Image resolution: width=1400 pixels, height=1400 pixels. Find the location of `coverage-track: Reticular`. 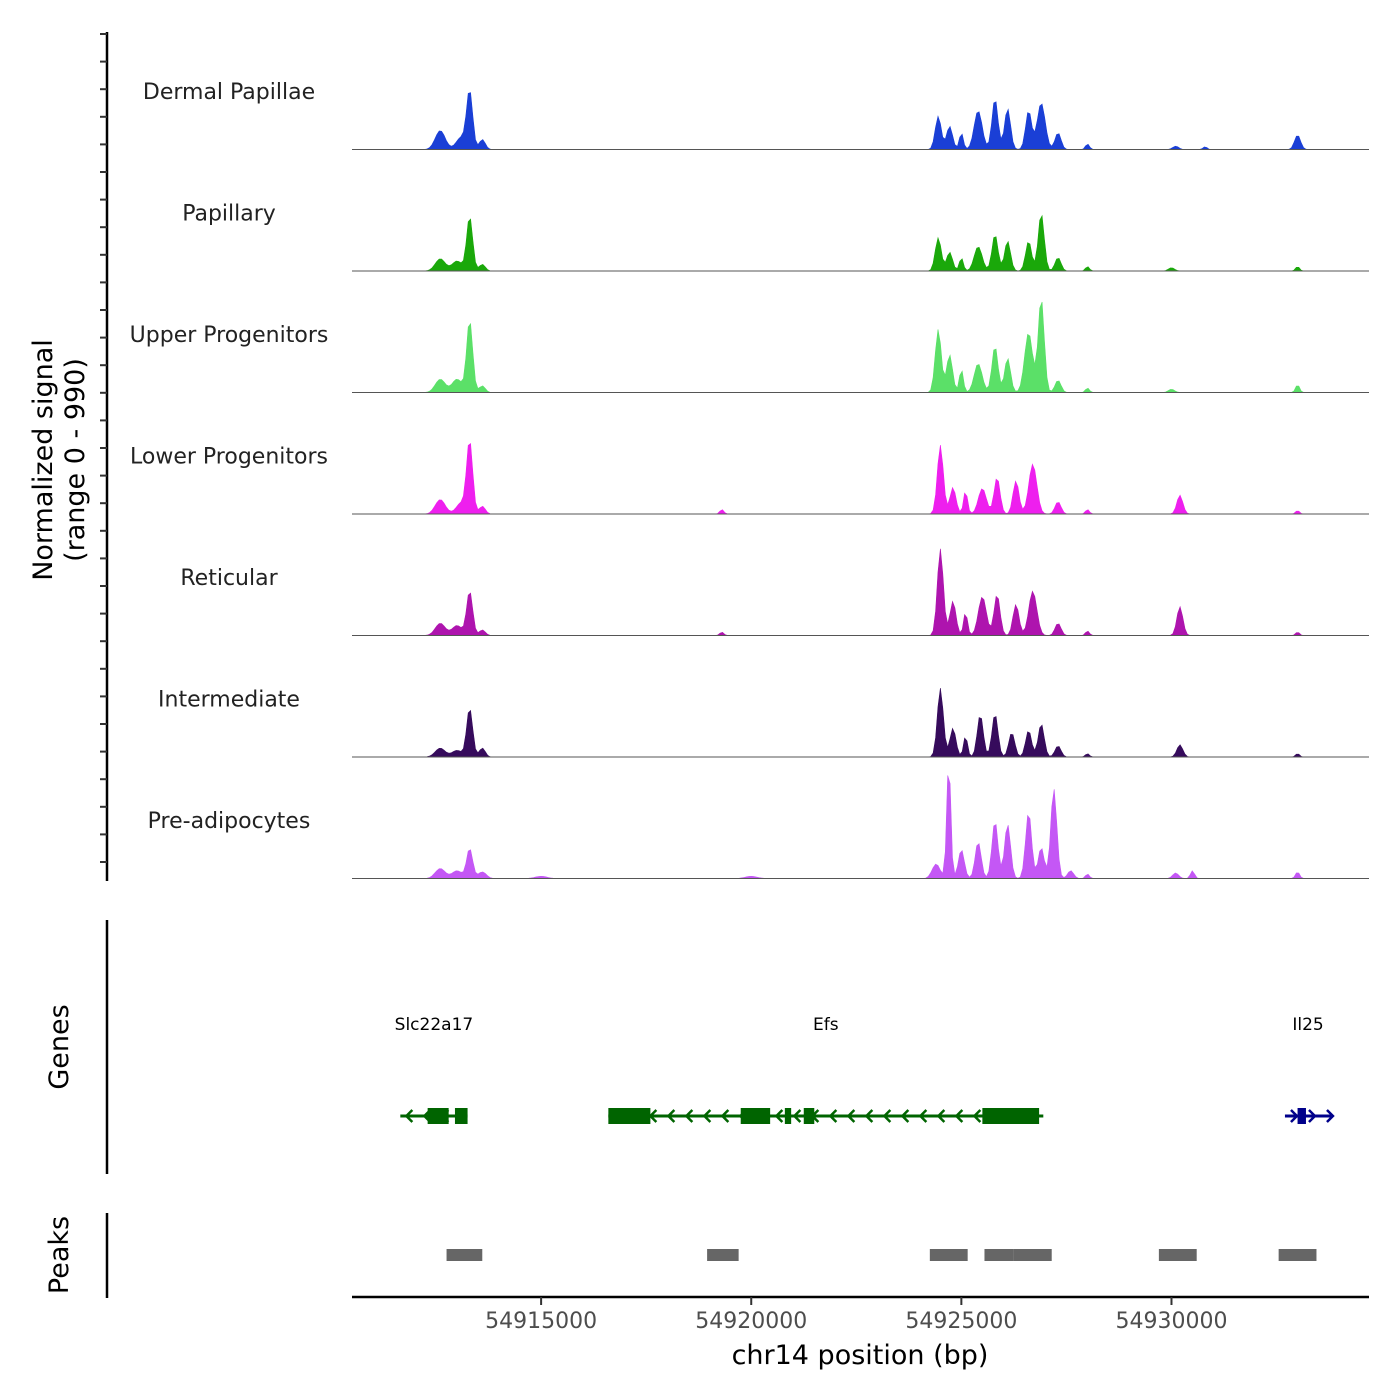

coverage-track: Reticular is located at coordinates (774, 592).